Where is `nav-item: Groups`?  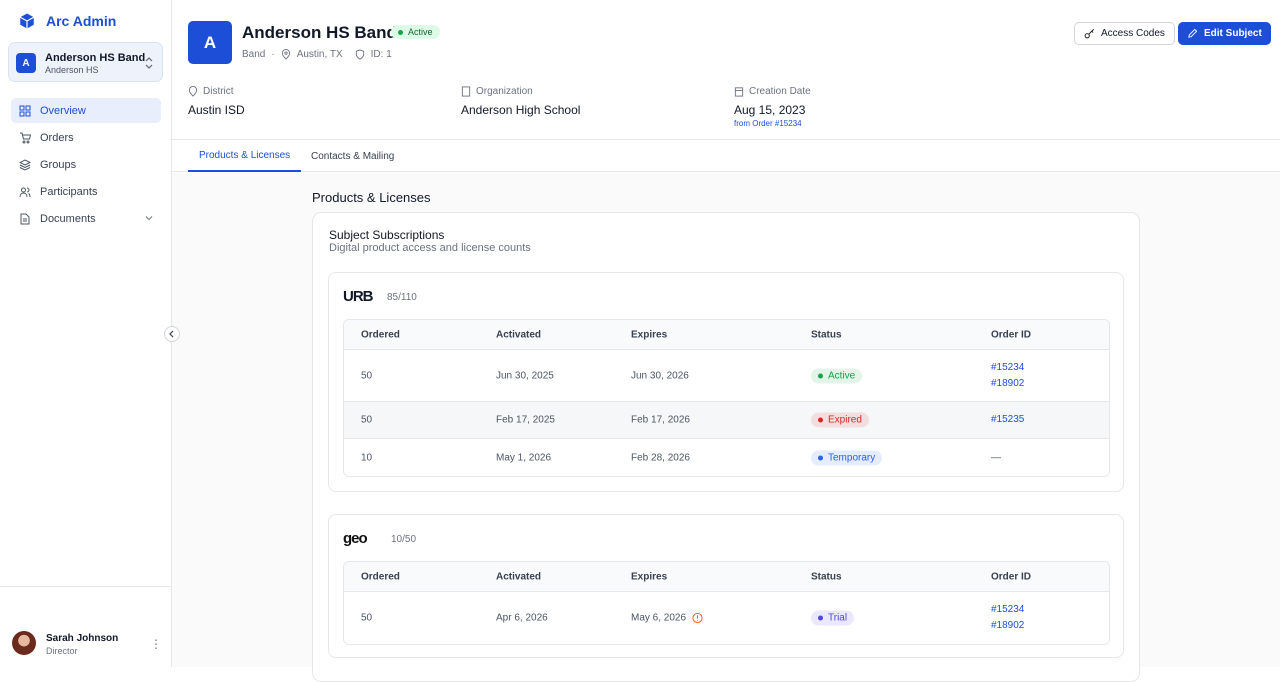
nav-item: Groups is located at coordinates (86, 164).